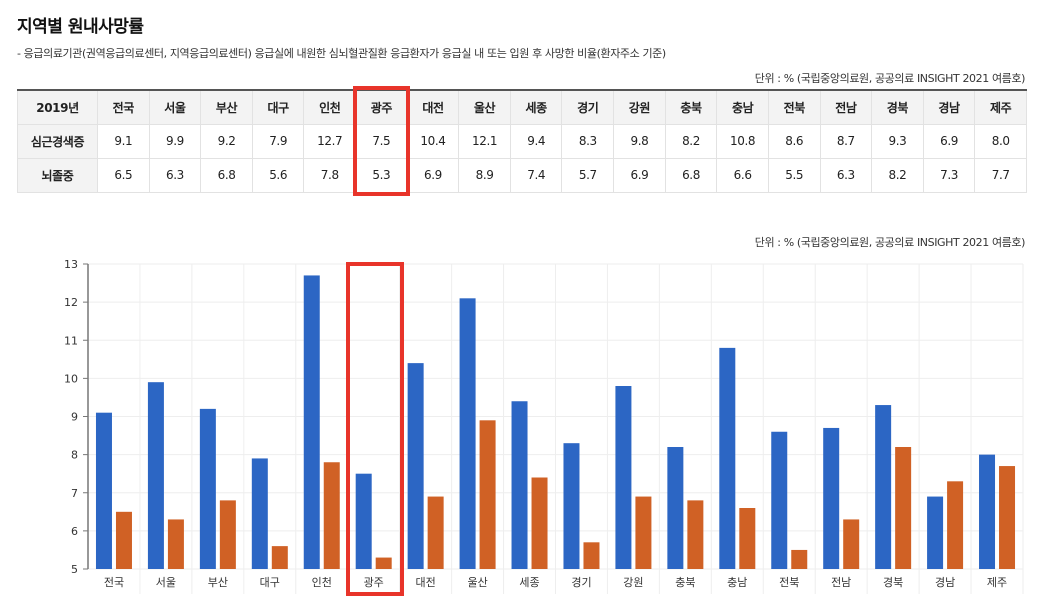 This screenshot has height=598, width=1040. I want to click on table-cell: 9.3, so click(897, 141).